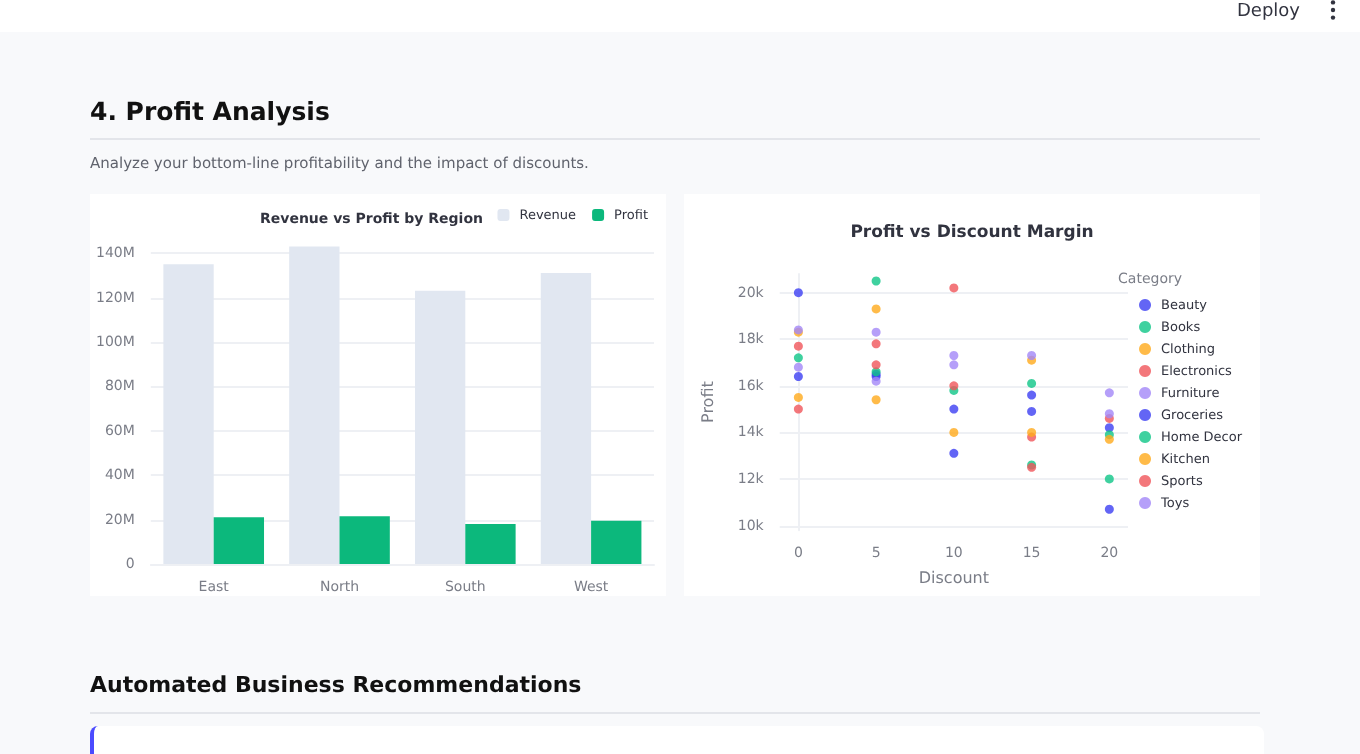  Describe the element at coordinates (1268, 12) in the screenshot. I see `text: Deploy` at that location.